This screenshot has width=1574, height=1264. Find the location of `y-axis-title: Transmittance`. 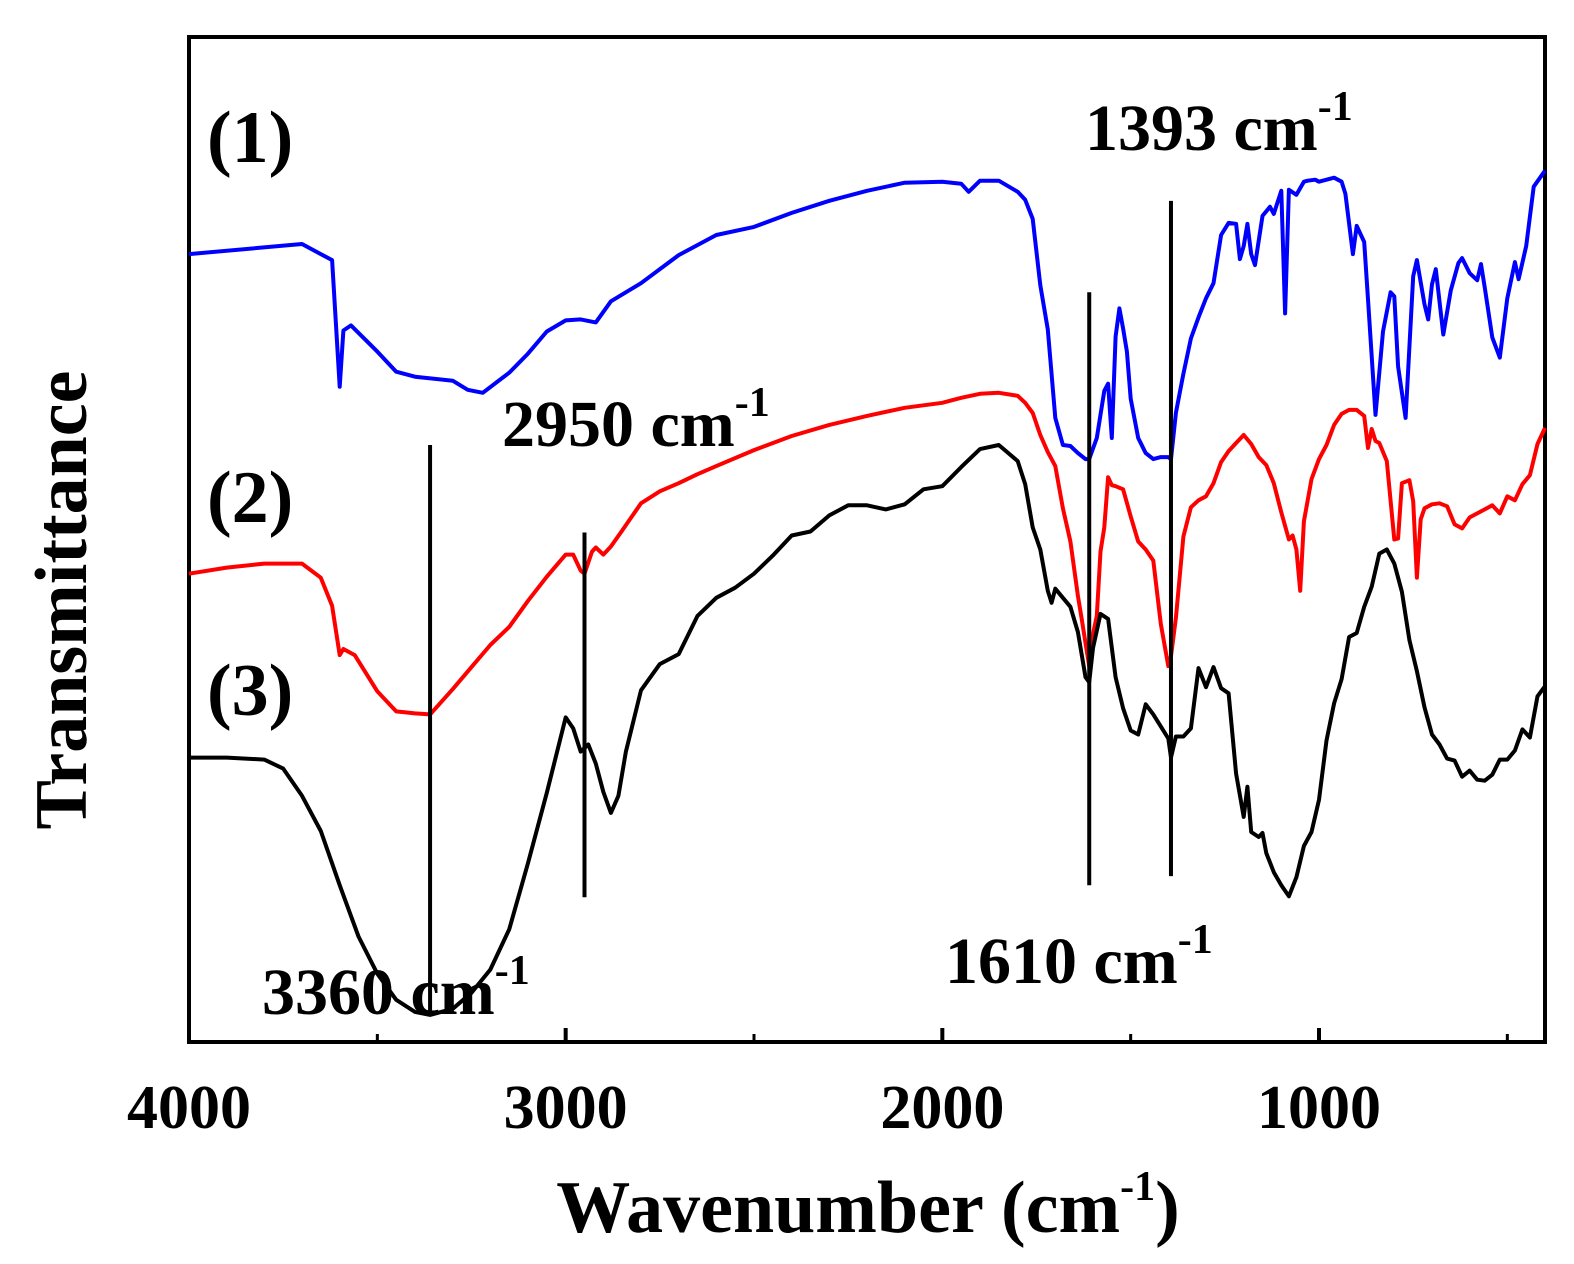

y-axis-title: Transmittance is located at coordinates (62, 600).